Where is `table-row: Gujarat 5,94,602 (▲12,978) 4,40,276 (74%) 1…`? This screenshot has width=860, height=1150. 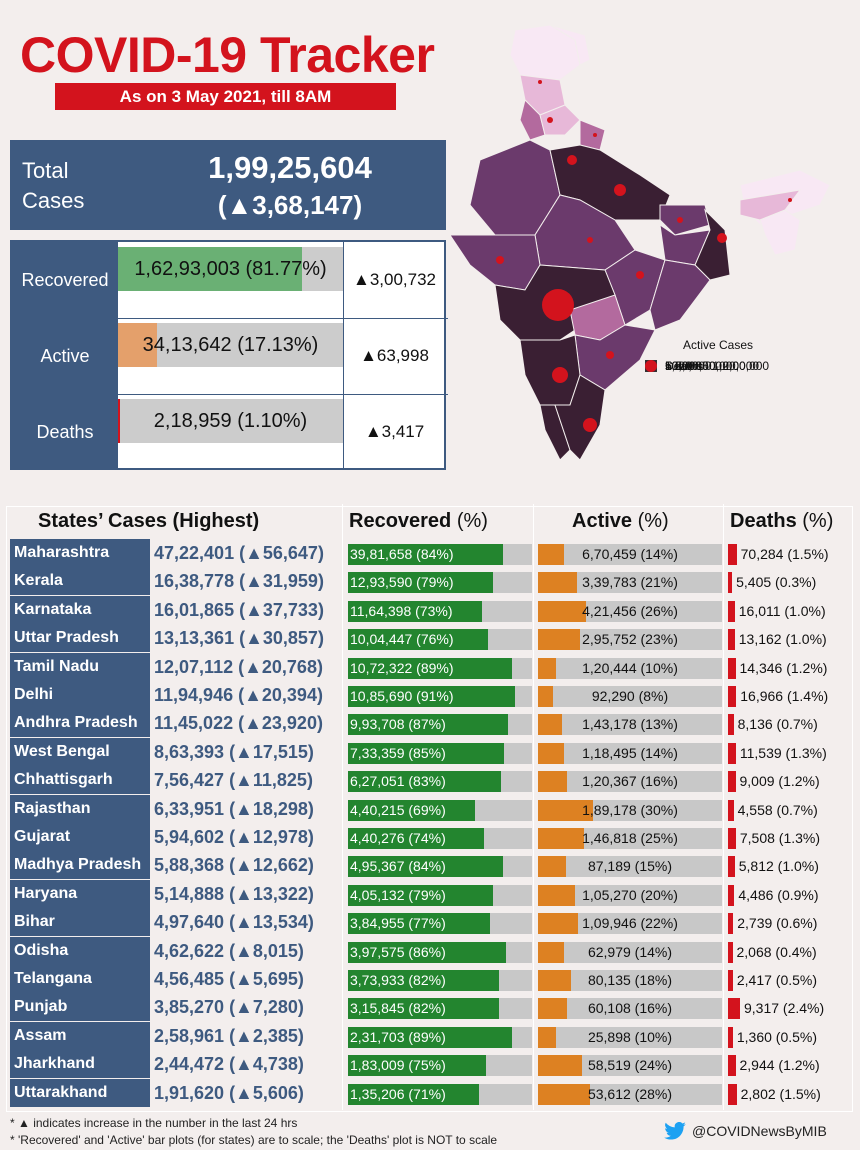
table-row: Gujarat 5,94,602 (▲12,978) 4,40,276 (74%) 1… is located at coordinates (430, 837).